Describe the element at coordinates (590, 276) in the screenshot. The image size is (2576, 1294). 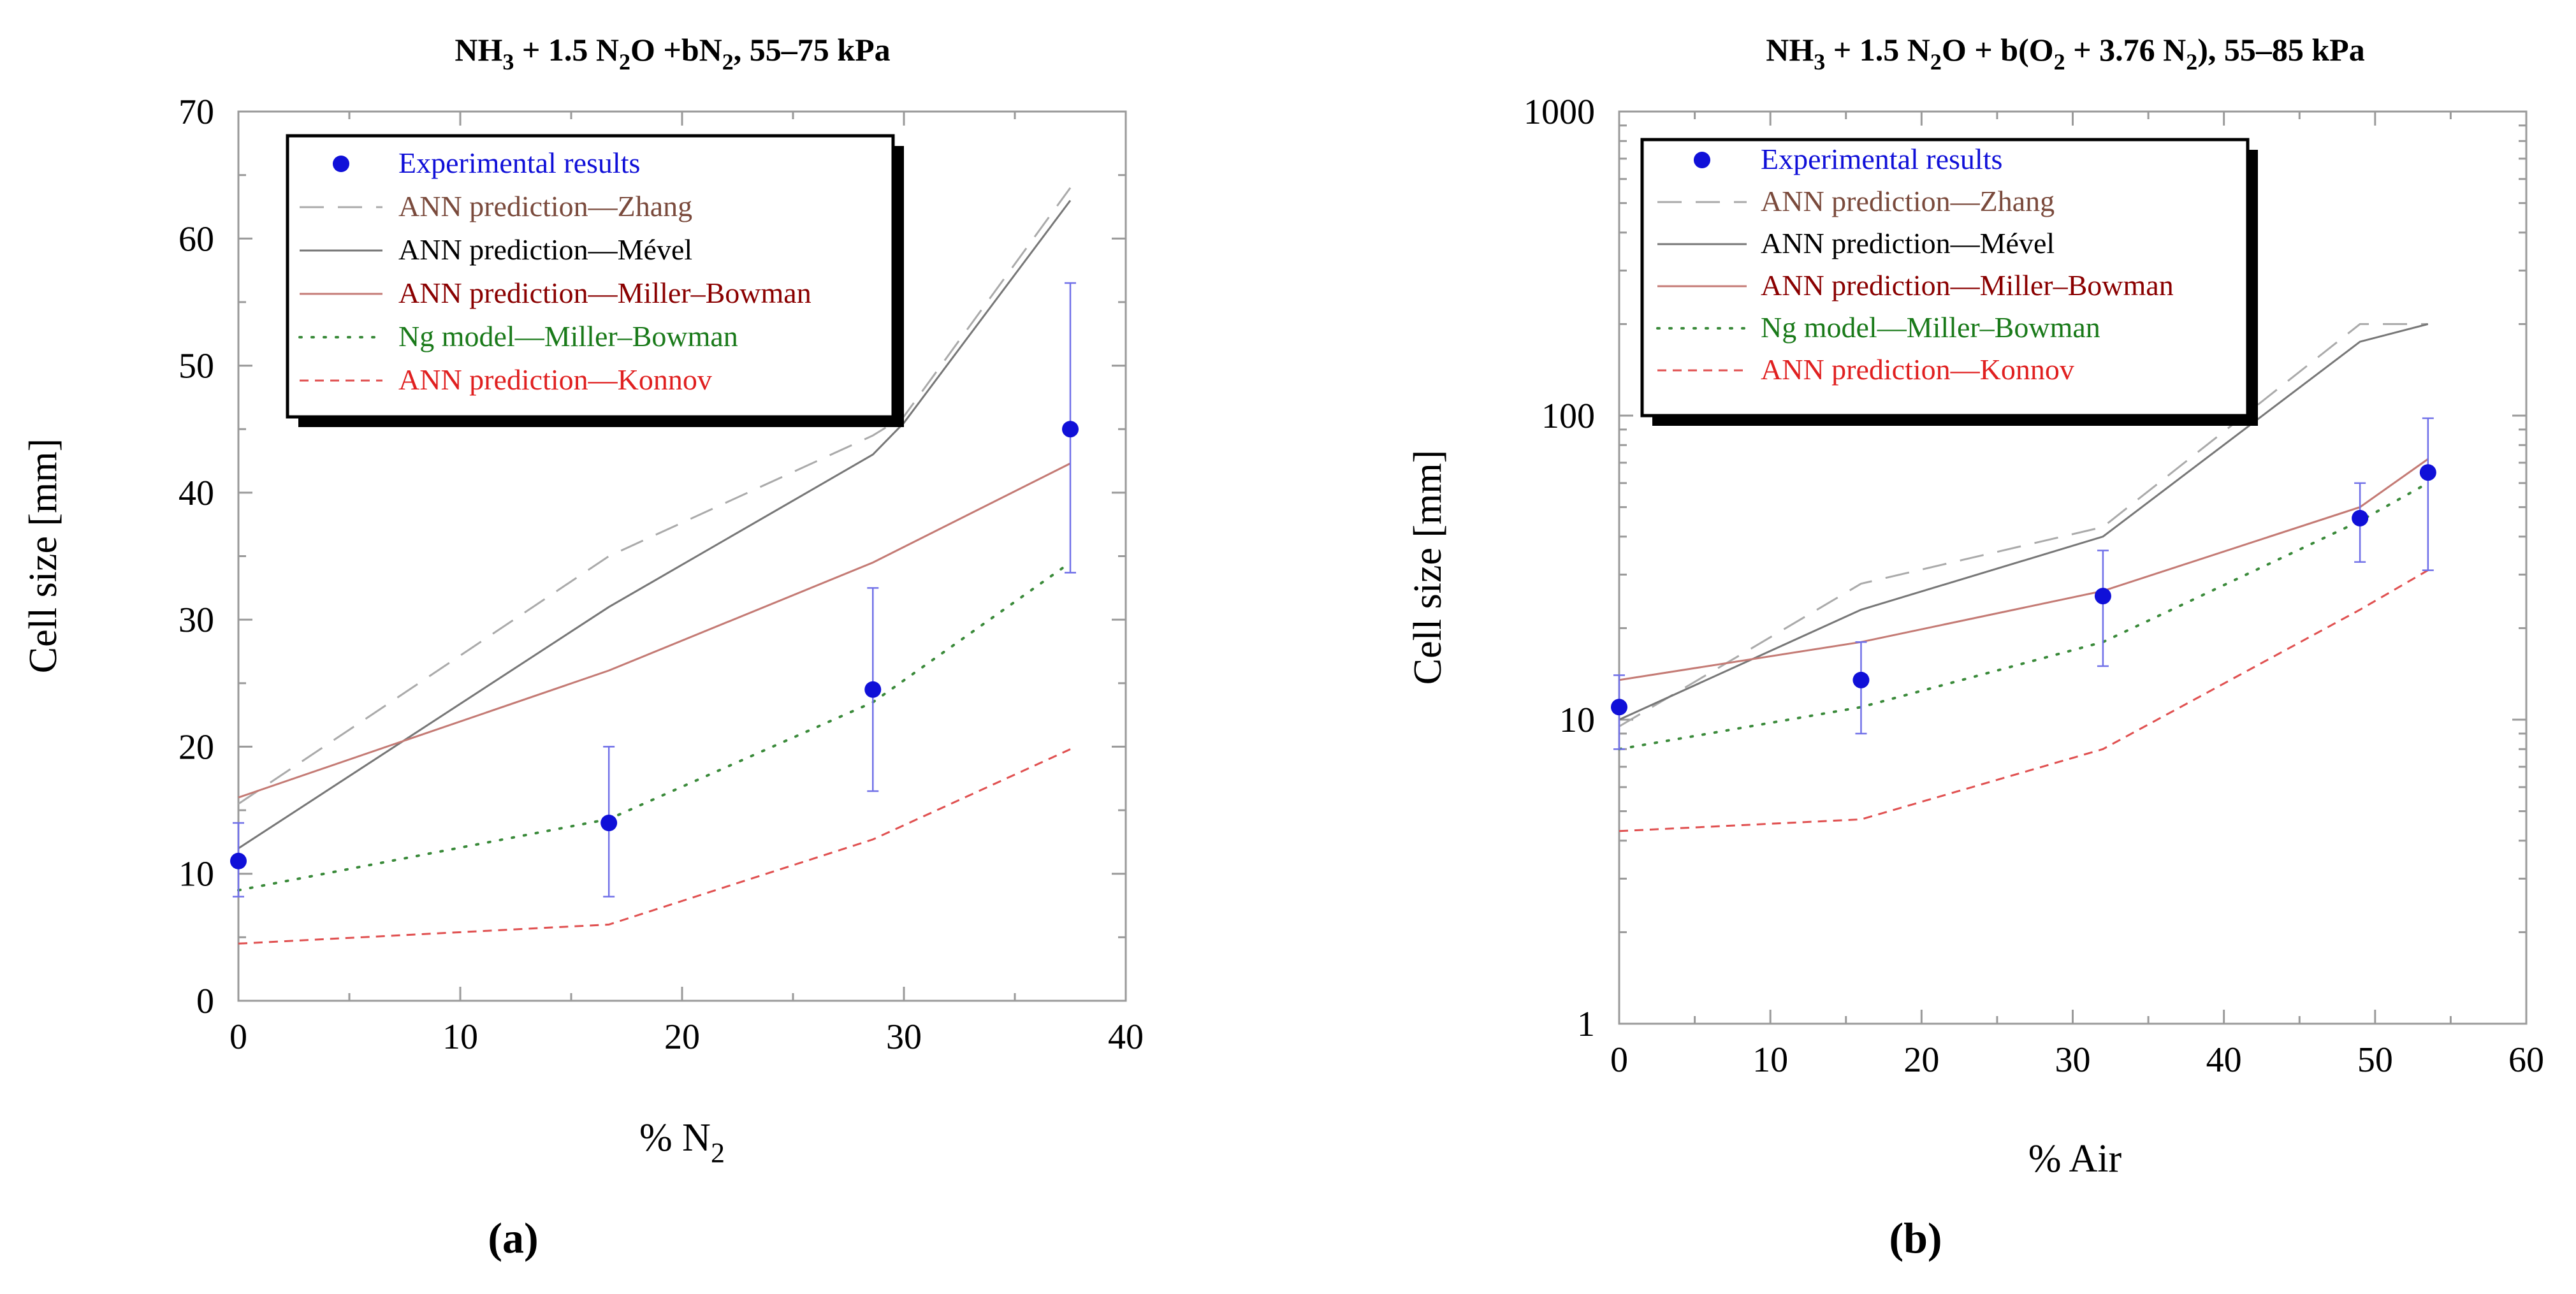
I see `panel-a-legend-box` at that location.